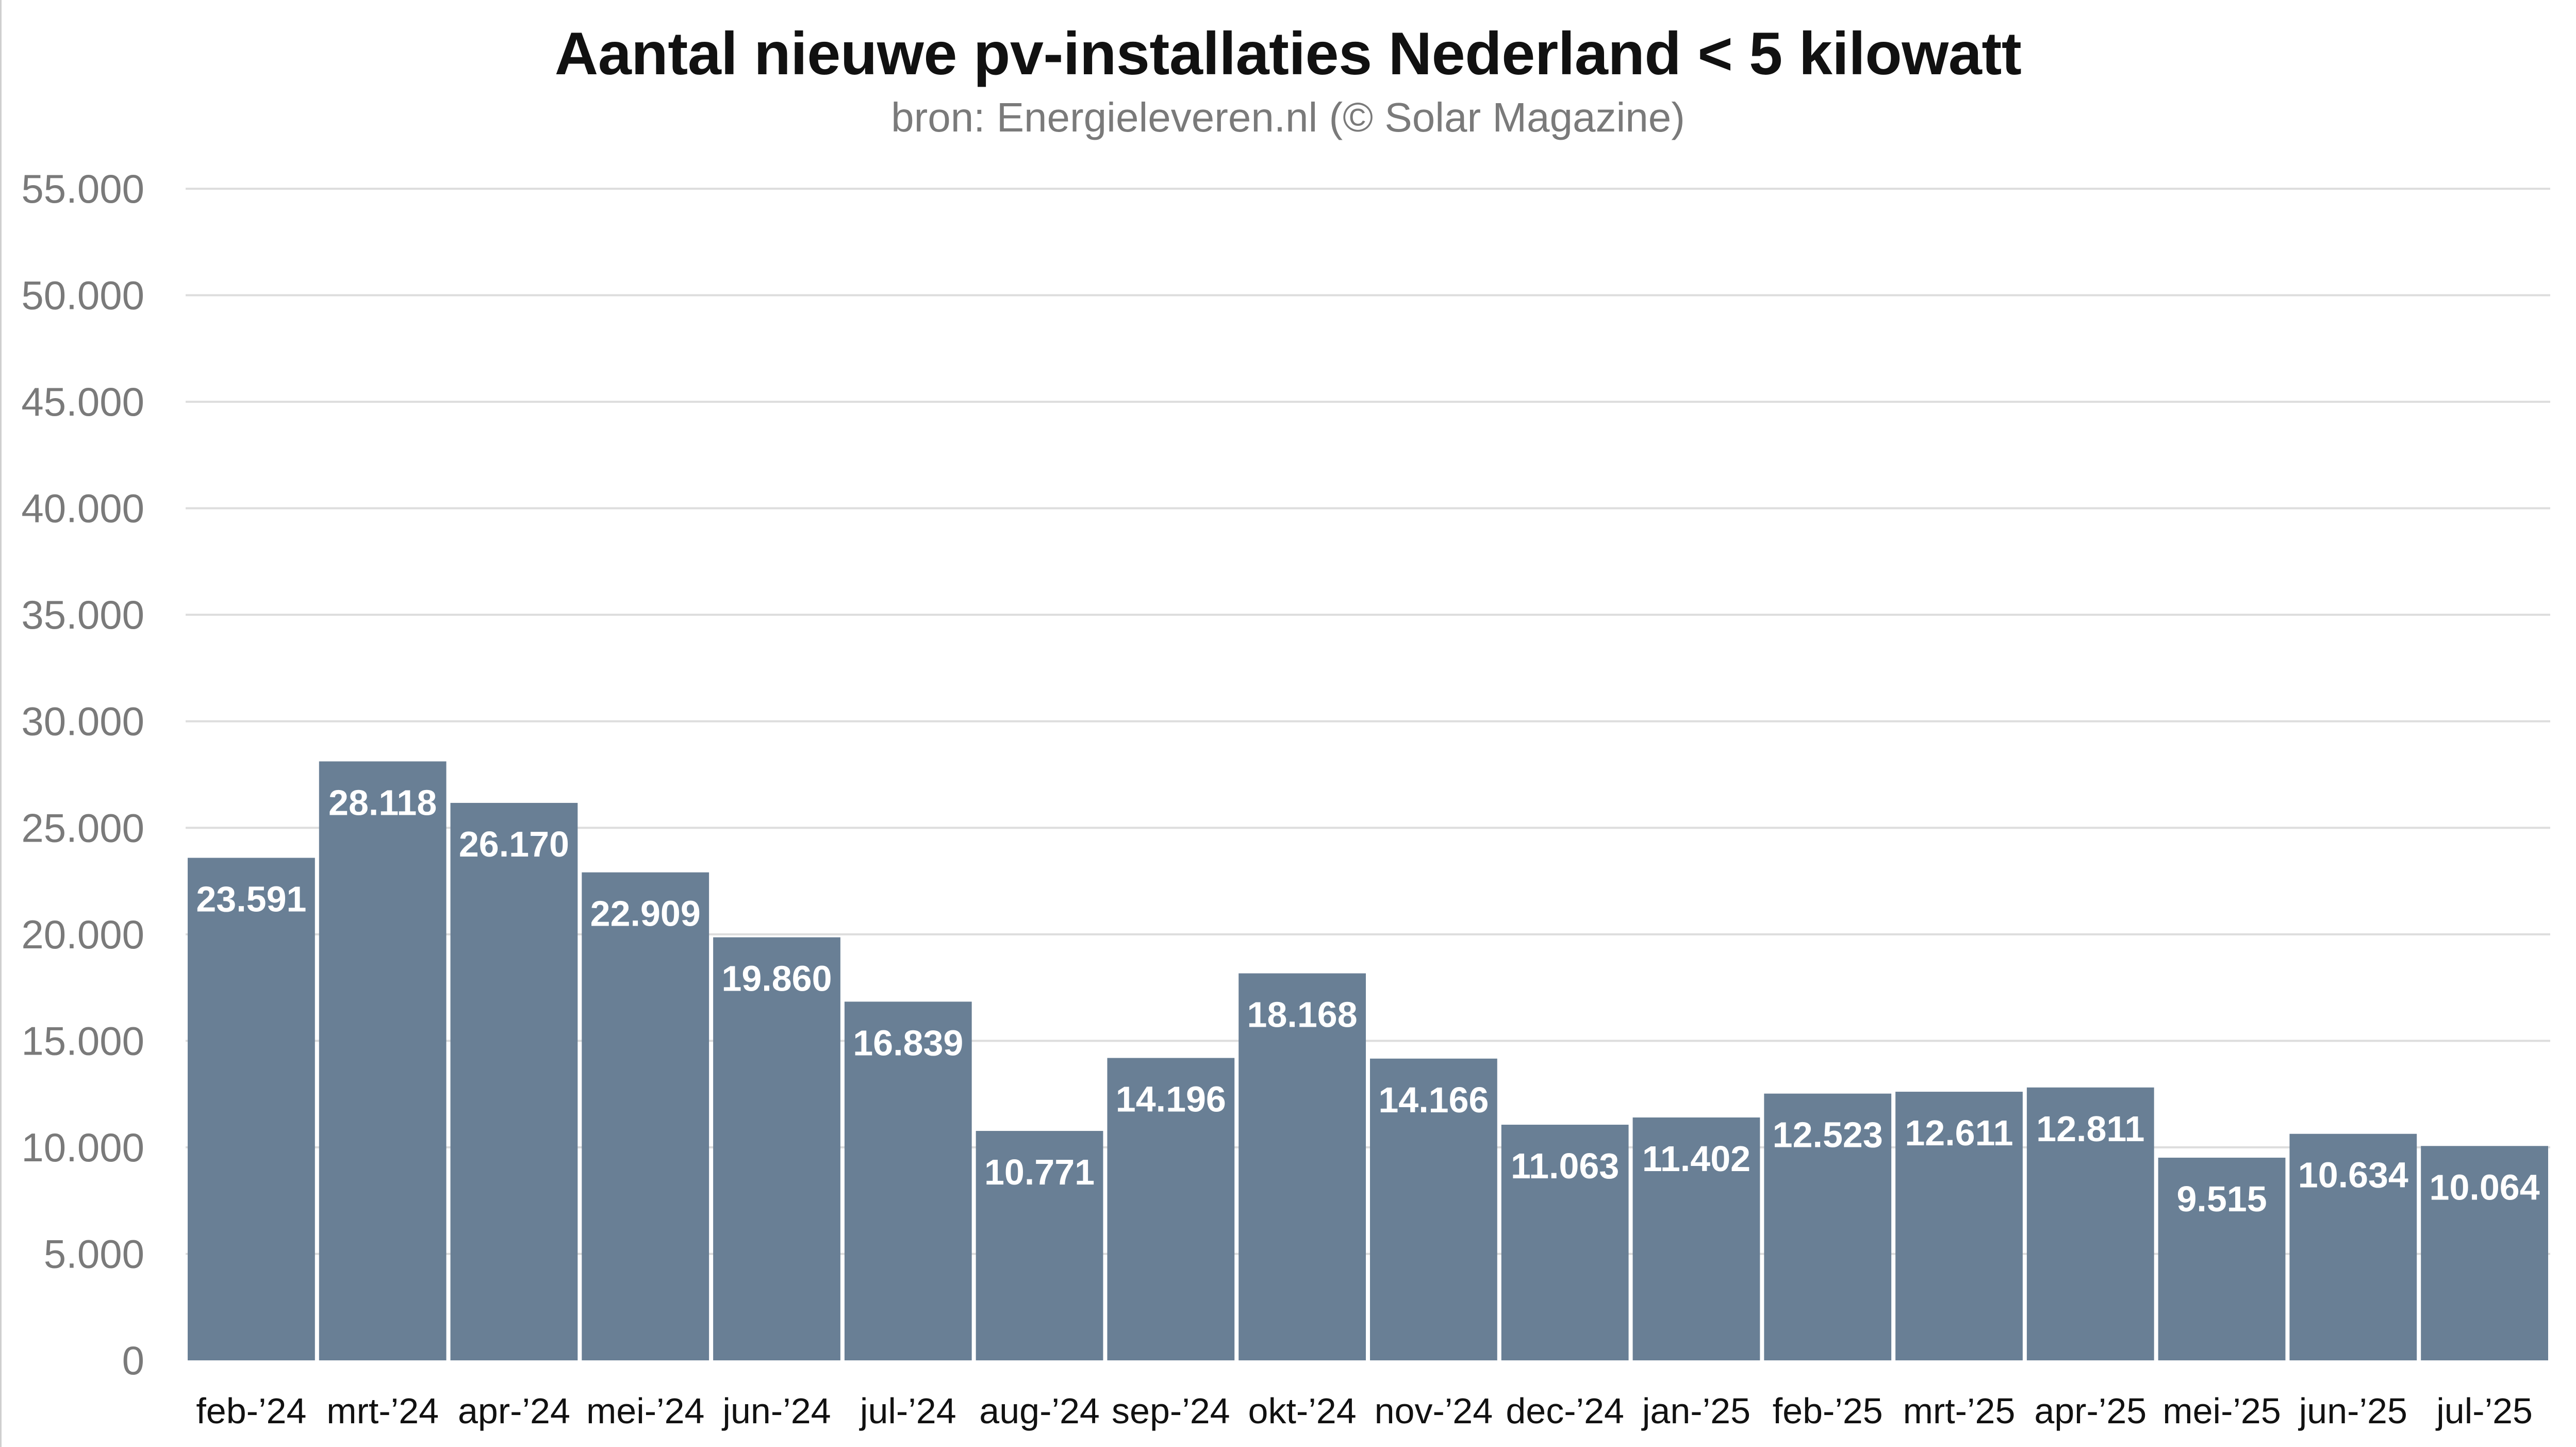 The width and height of the screenshot is (2576, 1447). Describe the element at coordinates (1302, 1411) in the screenshot. I see `x-tick-label: okt-’24` at that location.